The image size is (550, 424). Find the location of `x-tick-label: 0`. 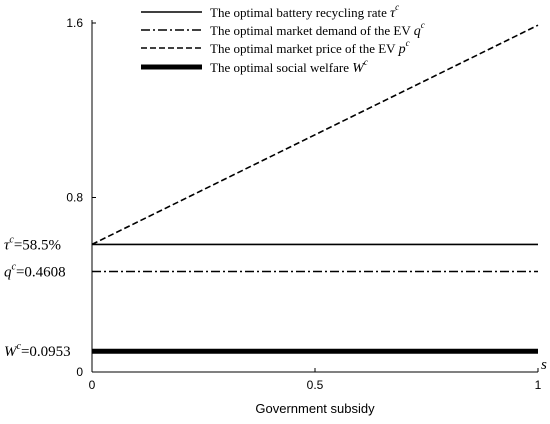

x-tick-label: 0 is located at coordinates (92, 385).